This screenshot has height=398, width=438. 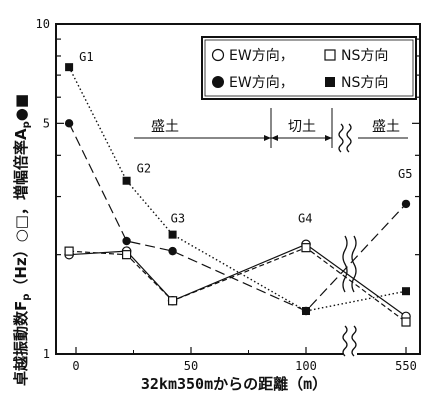 I want to click on data-point-filled-square-G2, so click(x=126, y=180).